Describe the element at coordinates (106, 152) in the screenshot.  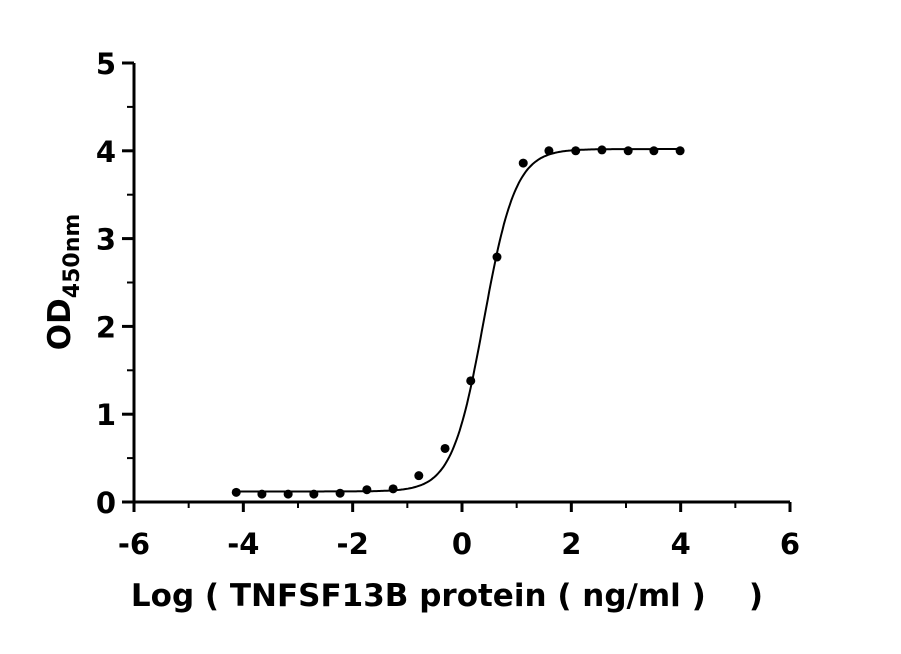
I see `y-tick-label: 4` at that location.